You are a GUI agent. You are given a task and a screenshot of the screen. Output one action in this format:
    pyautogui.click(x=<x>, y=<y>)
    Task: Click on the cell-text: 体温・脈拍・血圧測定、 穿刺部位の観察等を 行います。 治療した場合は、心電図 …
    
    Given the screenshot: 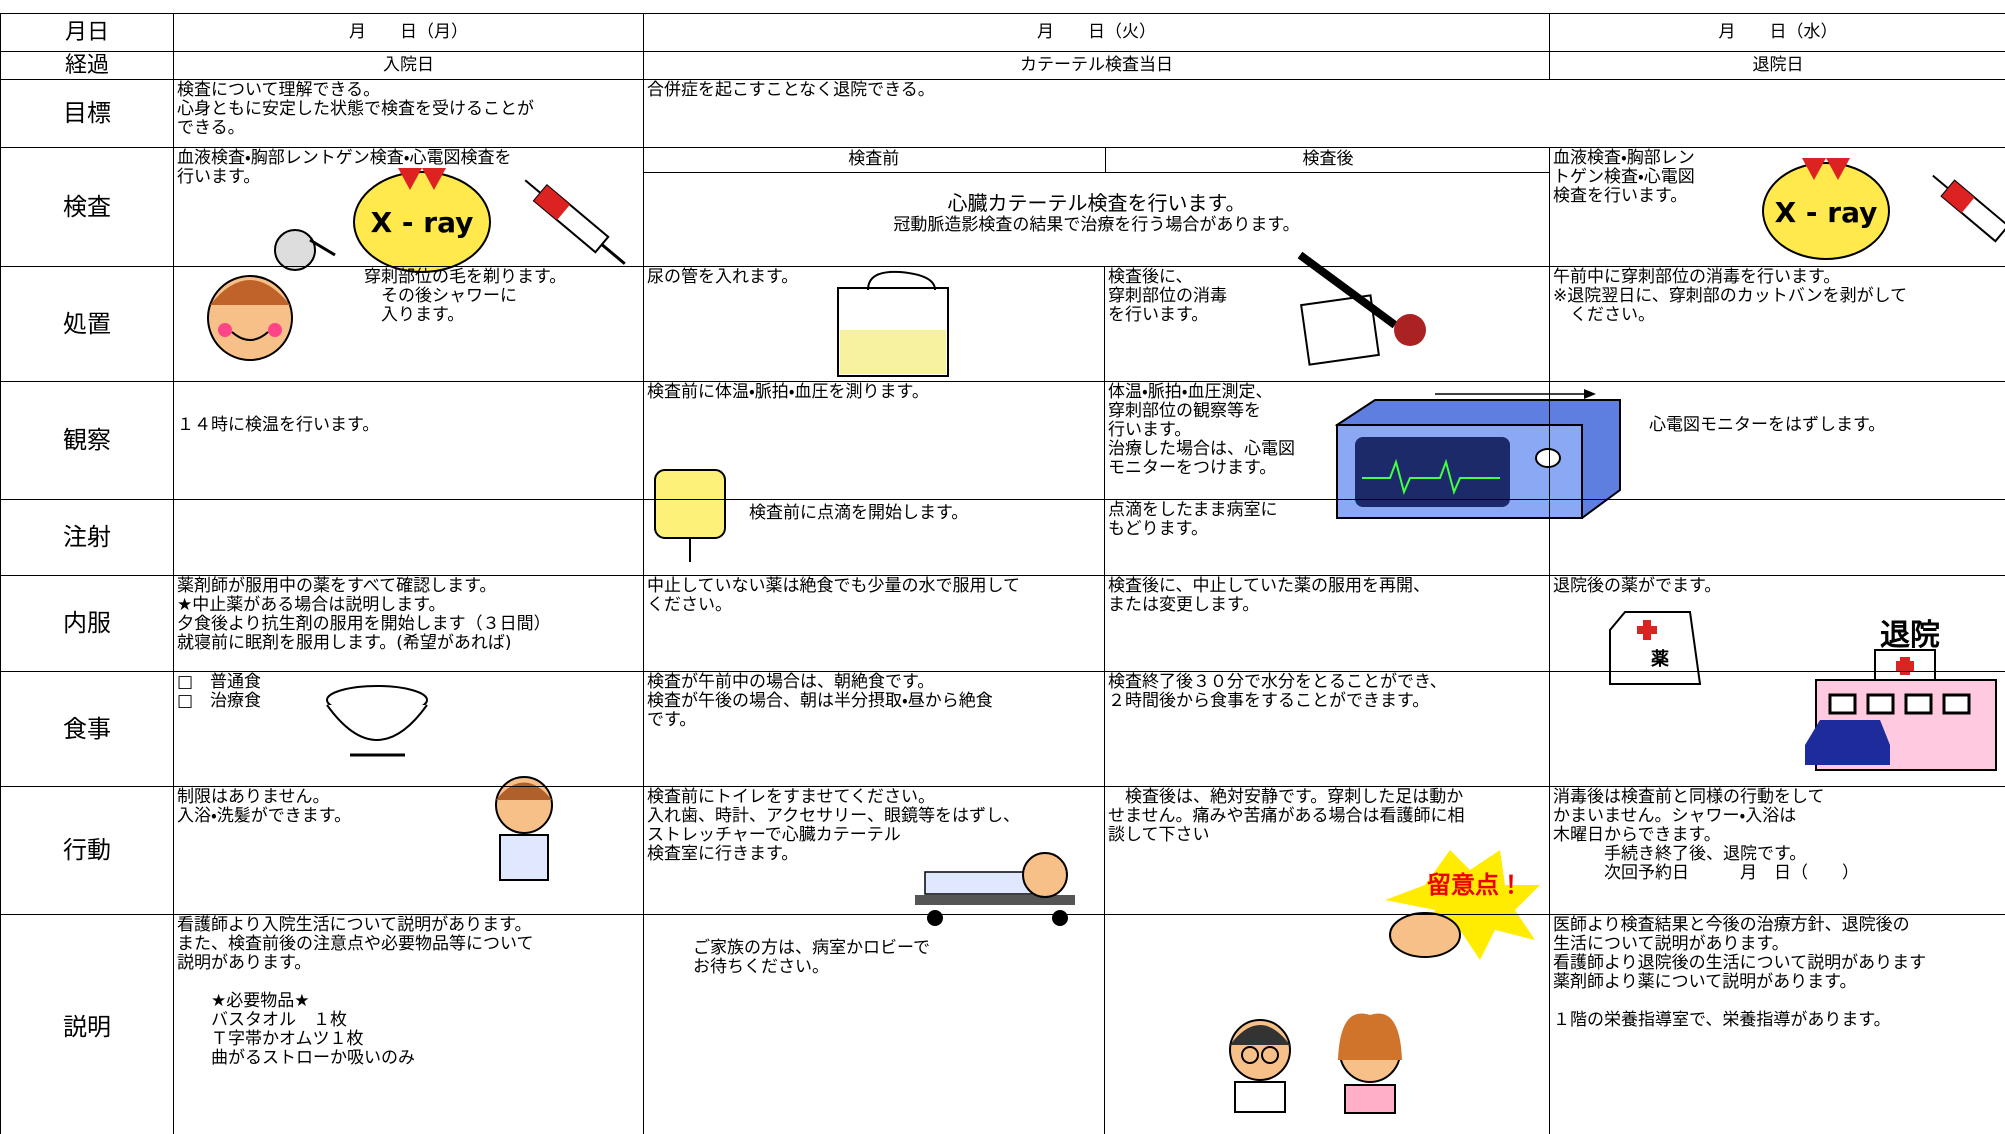 What is the action you would take?
    pyautogui.click(x=1201, y=430)
    